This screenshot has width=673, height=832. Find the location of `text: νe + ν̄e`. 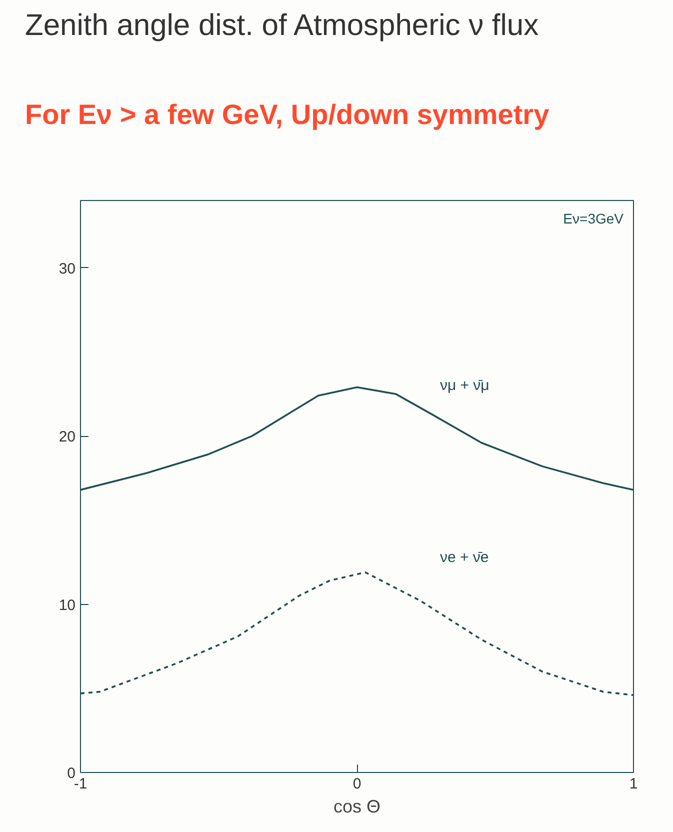

text: νe + ν̄e is located at coordinates (464, 557).